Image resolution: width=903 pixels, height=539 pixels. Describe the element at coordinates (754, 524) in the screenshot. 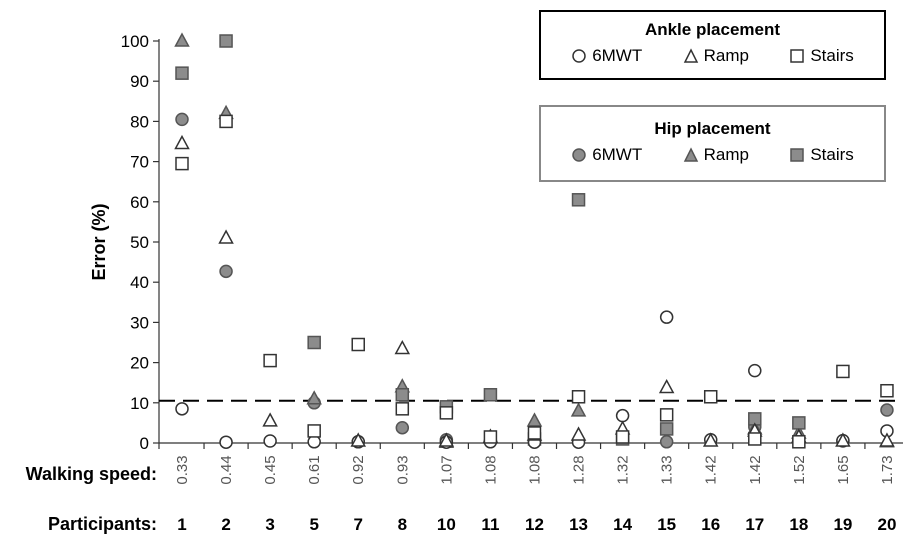

I see `participant-label: 17` at that location.